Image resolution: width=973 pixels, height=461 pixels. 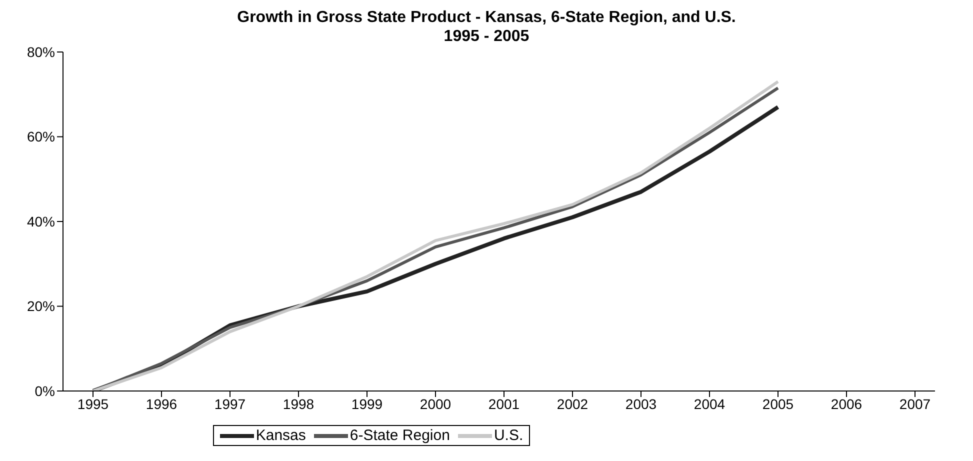 What do you see at coordinates (280, 435) in the screenshot?
I see `legend-label: Kansas` at bounding box center [280, 435].